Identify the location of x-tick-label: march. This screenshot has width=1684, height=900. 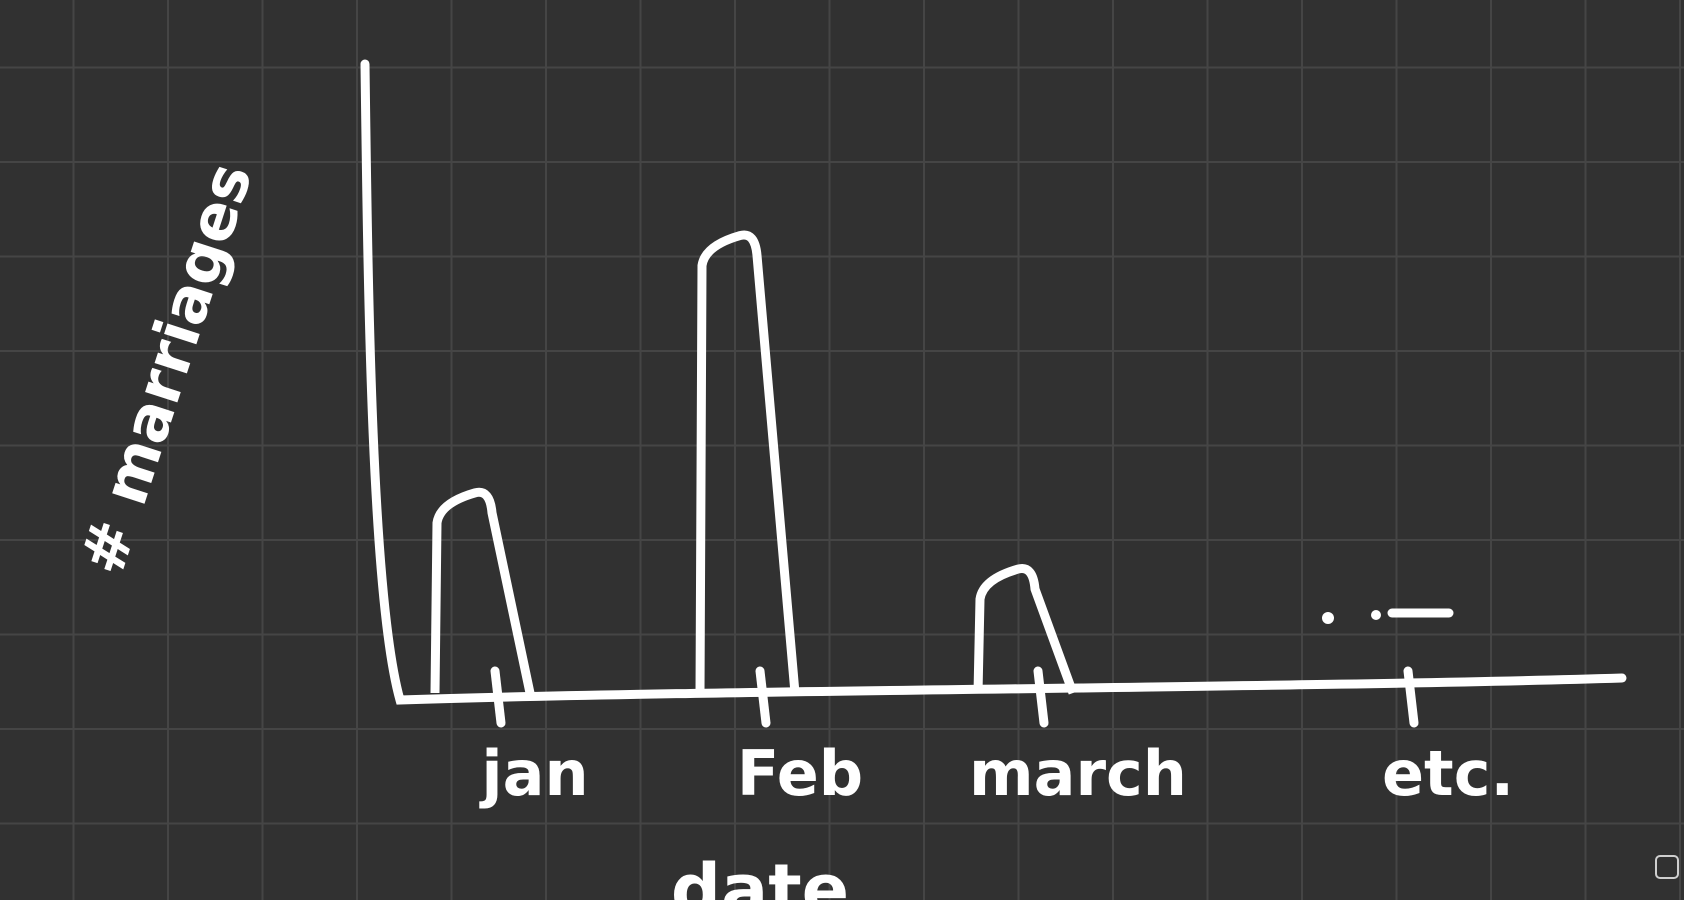
(1078, 773).